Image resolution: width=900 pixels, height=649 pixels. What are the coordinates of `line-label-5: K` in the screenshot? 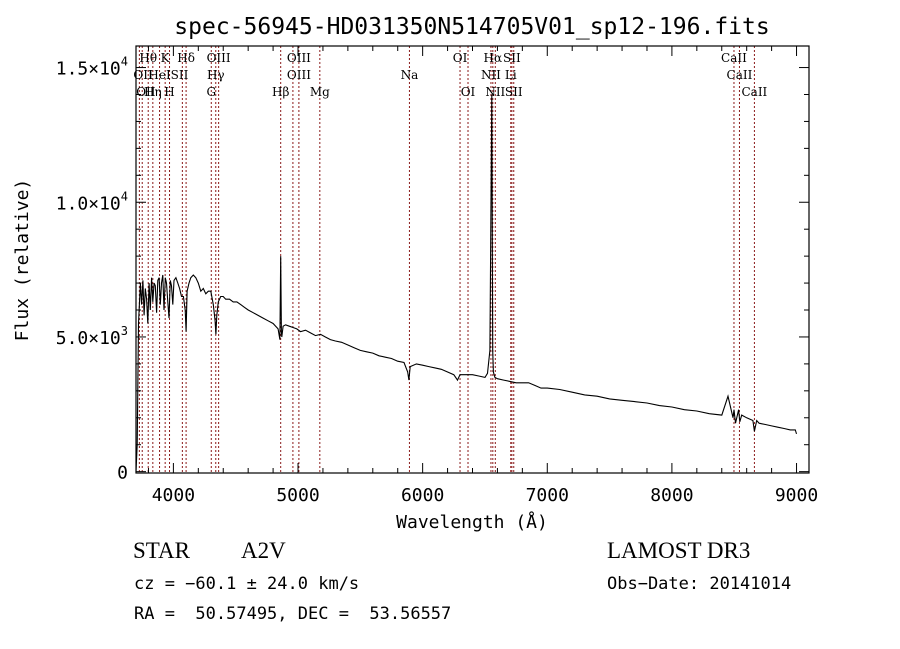 It's located at (166, 58).